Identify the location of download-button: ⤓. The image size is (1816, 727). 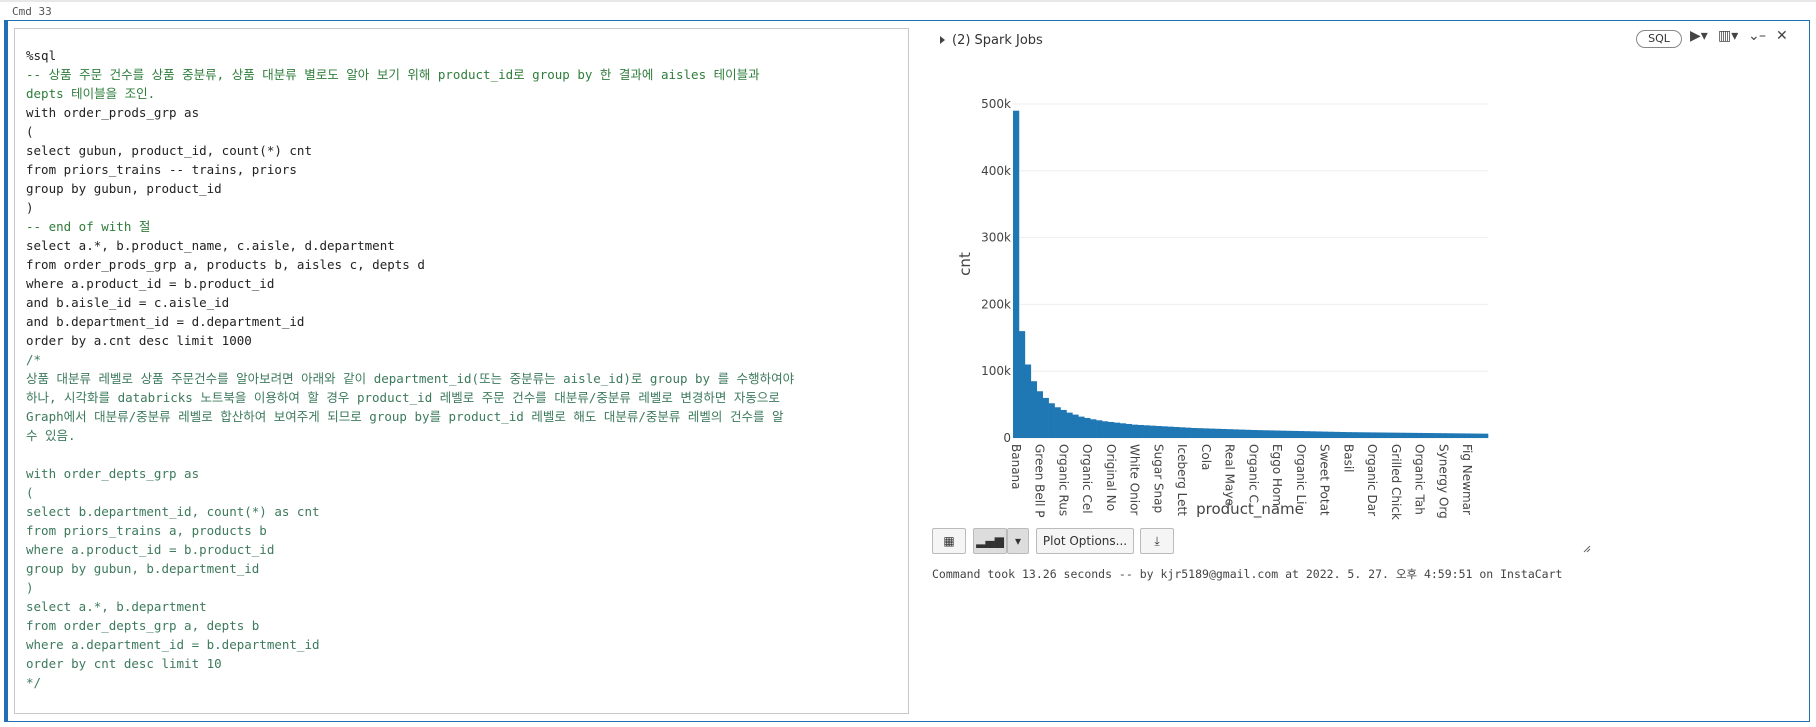
(1157, 541).